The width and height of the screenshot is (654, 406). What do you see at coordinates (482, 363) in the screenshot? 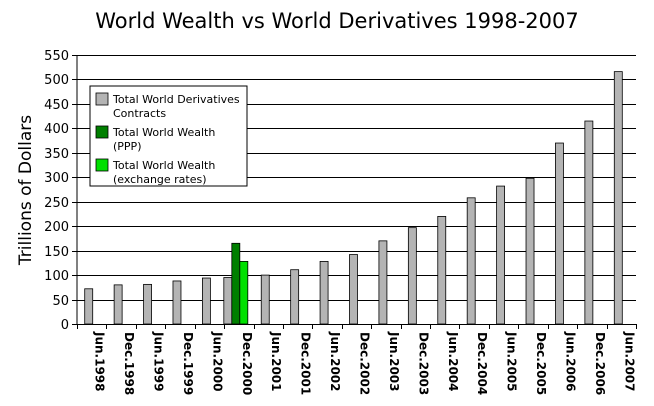
I see `x-tick-label: Dec.2004` at bounding box center [482, 363].